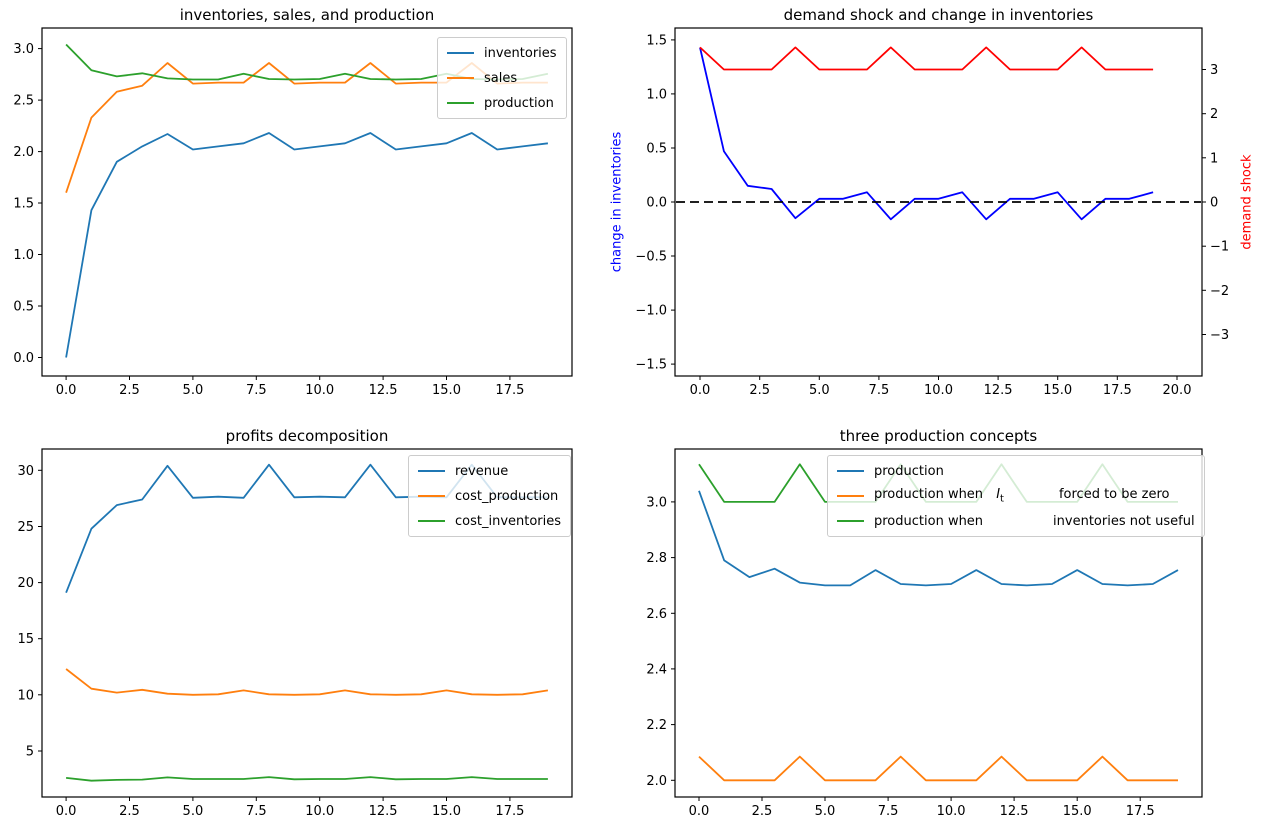 This screenshot has height=834, width=1264. What do you see at coordinates (938, 538) in the screenshot?
I see `series-production` at bounding box center [938, 538].